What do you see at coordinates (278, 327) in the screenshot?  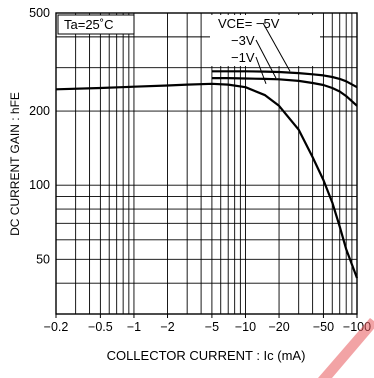 I see `x-tick-label: −20` at bounding box center [278, 327].